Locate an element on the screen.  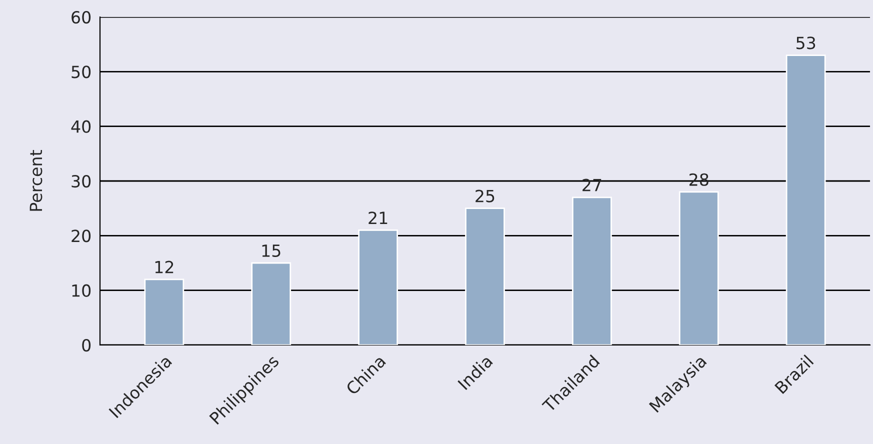
y-tick-label: 40 is located at coordinates (81, 126).